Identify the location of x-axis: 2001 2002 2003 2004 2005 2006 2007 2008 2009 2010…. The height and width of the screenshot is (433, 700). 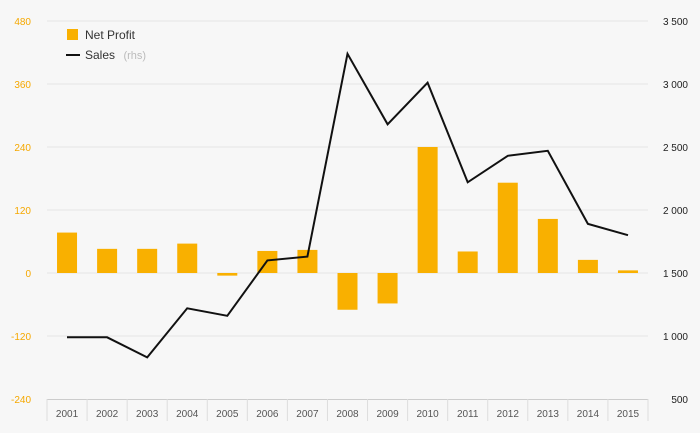
(347, 410).